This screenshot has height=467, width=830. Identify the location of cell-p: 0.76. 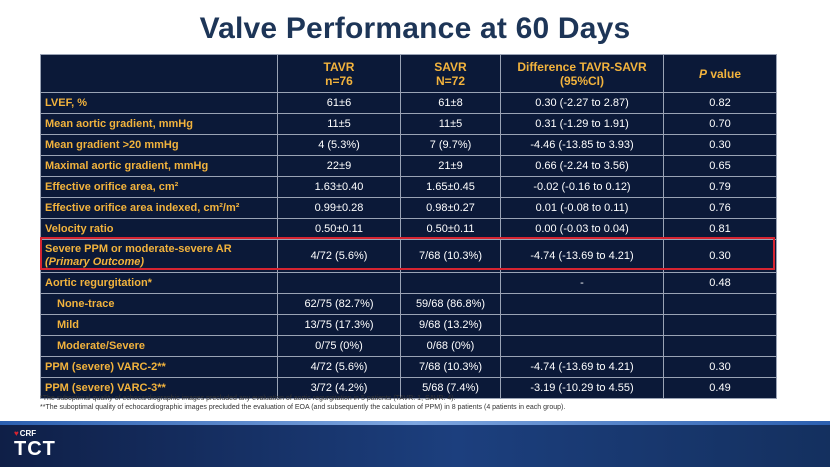
(720, 208).